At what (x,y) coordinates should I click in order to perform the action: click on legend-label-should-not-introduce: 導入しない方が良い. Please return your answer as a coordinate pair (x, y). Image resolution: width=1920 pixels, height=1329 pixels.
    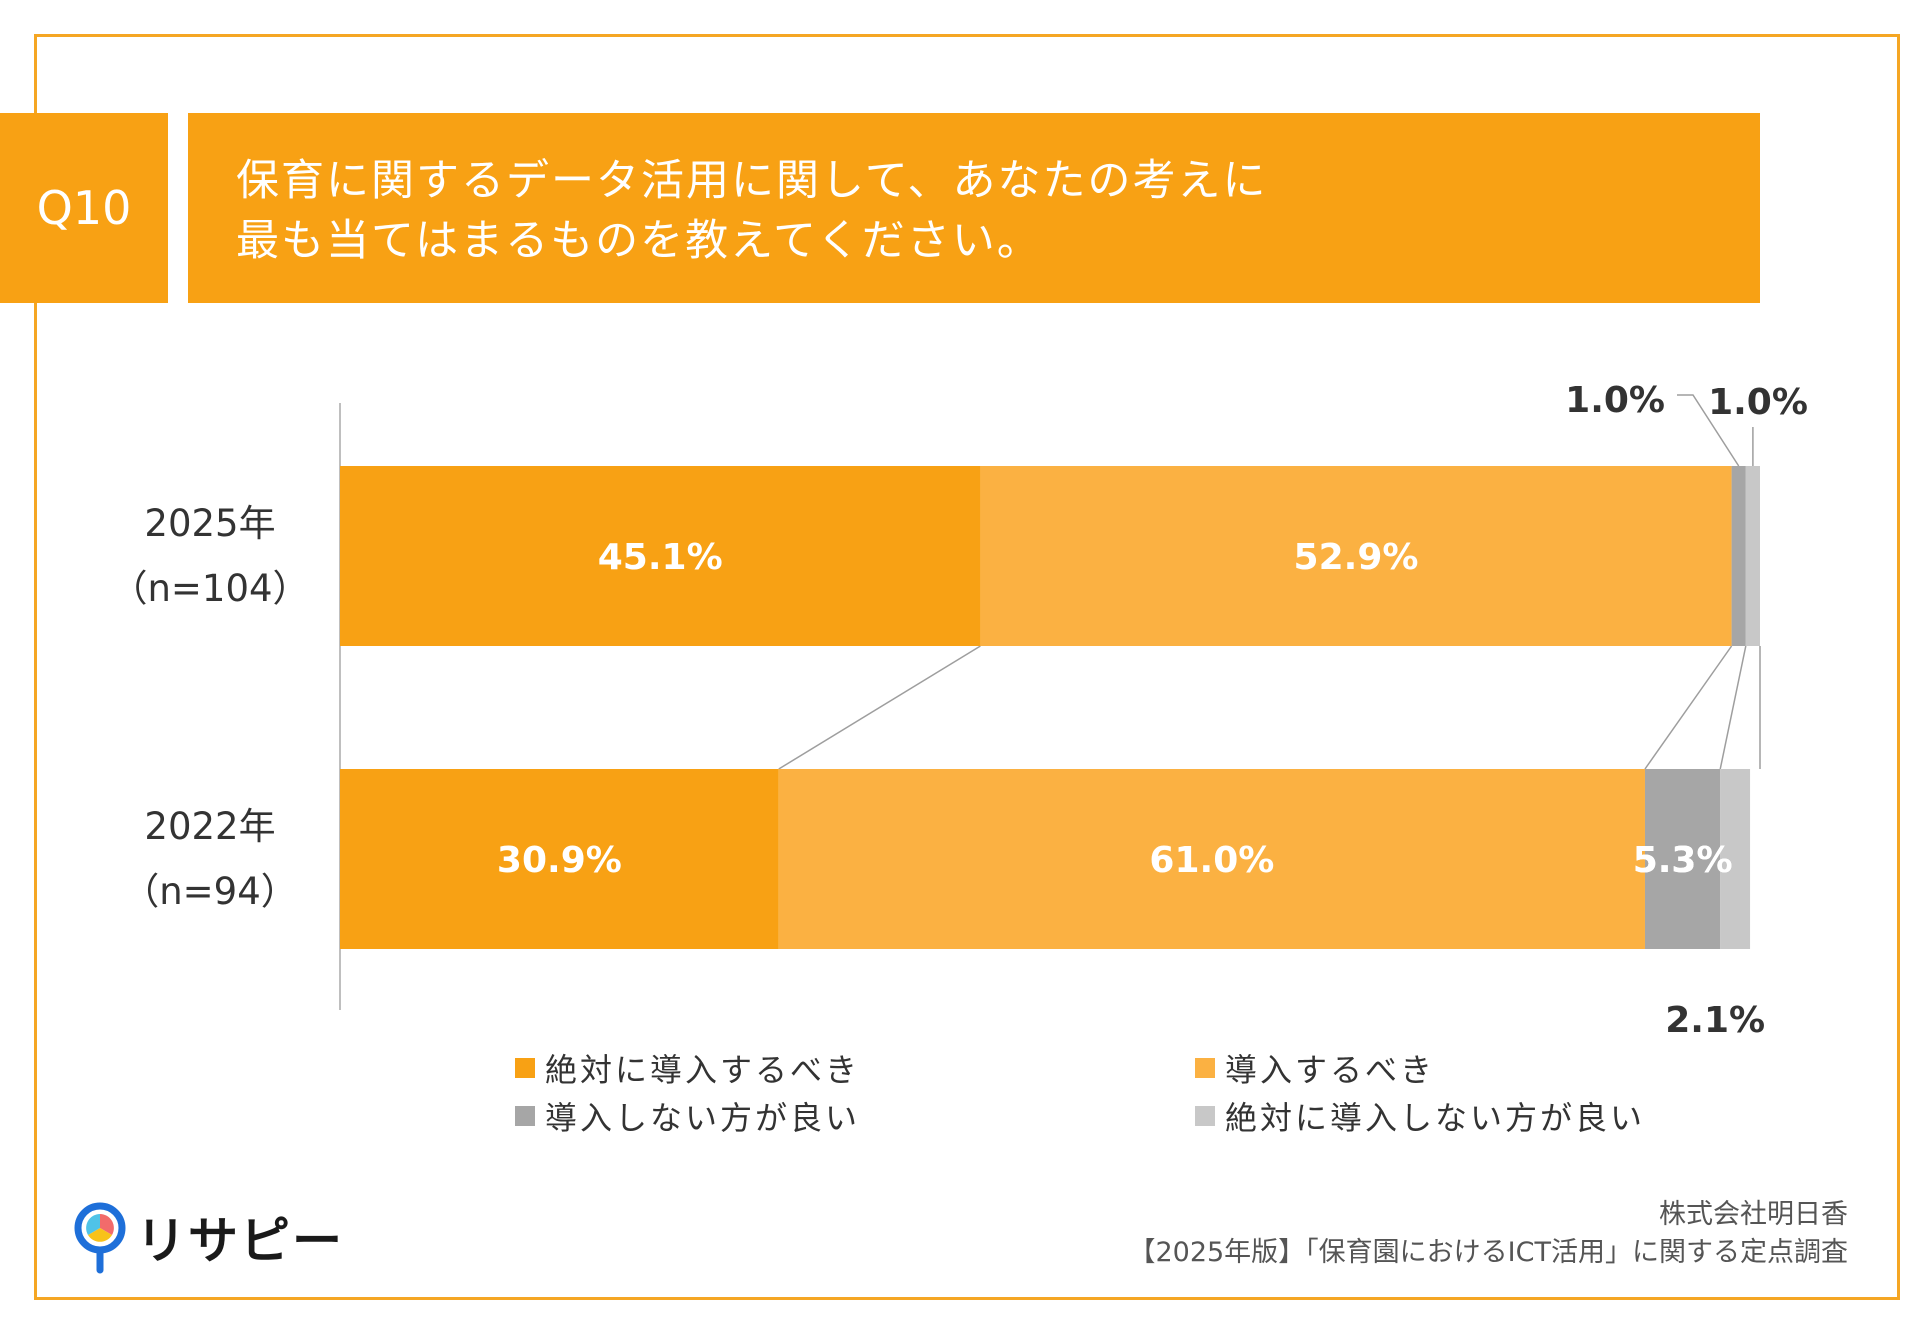
    Looking at the image, I should click on (703, 1118).